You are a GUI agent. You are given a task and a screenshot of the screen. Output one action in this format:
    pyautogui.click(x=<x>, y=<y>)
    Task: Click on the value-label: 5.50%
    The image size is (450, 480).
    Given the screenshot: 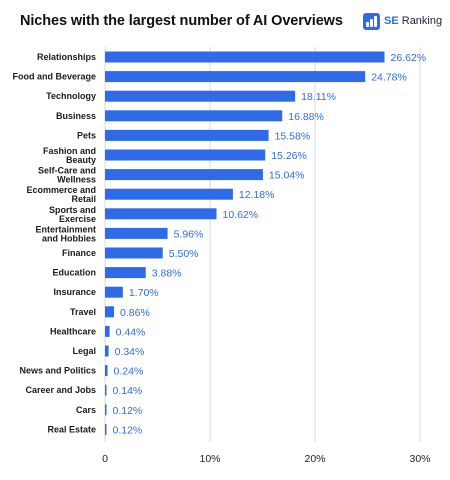 What is the action you would take?
    pyautogui.click(x=184, y=254)
    